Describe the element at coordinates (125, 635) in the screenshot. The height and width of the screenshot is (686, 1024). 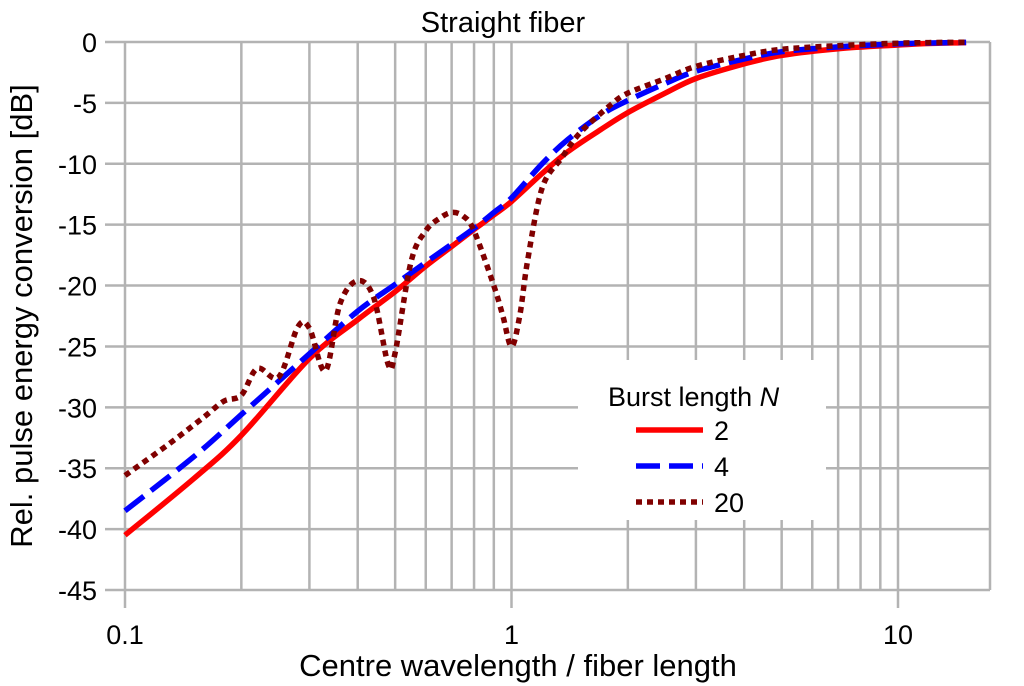
I see `x-tick-label: 0.1` at that location.